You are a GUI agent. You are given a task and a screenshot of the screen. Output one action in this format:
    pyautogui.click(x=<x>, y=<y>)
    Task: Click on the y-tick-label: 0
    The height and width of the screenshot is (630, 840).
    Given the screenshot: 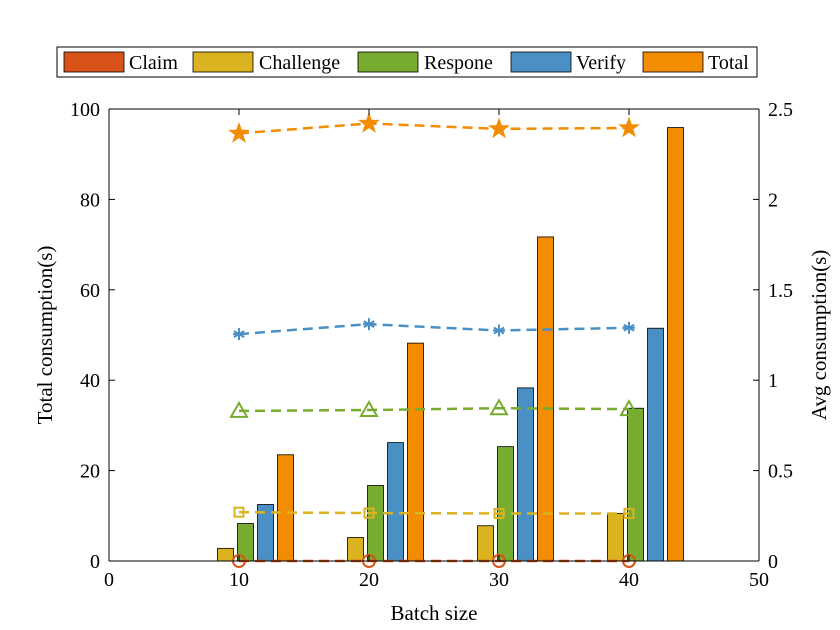 What is the action you would take?
    pyautogui.click(x=95, y=562)
    